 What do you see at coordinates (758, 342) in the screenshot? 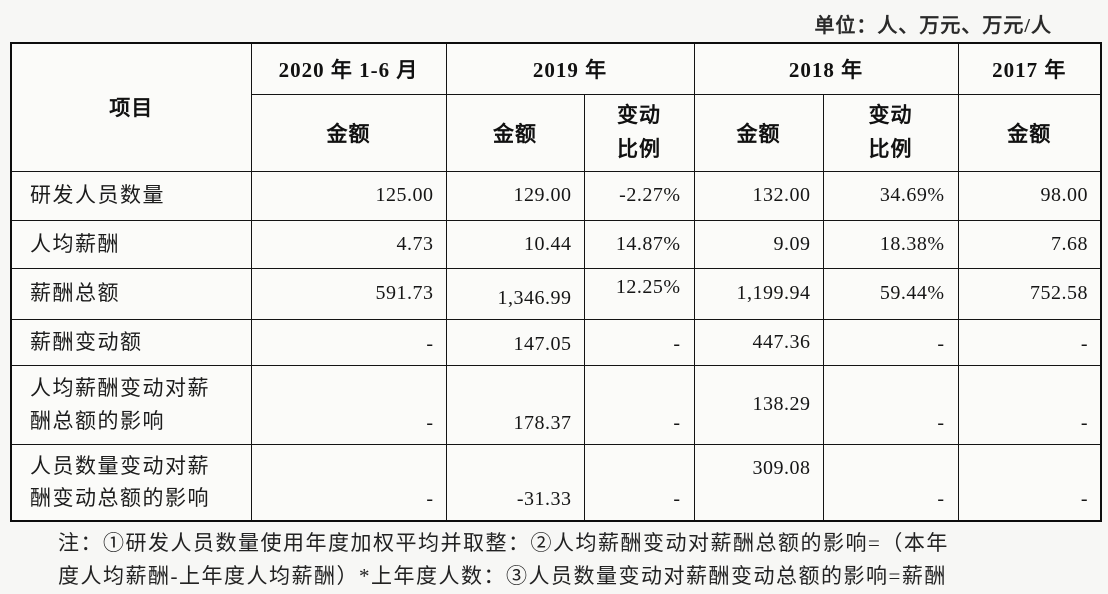
I see `cell-2018-amount: 447.36` at bounding box center [758, 342].